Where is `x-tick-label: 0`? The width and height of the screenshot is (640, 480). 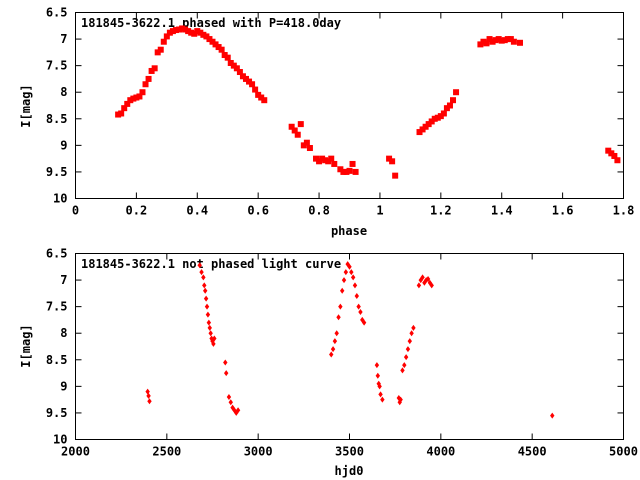
x-tick-label: 0 is located at coordinates (75, 211).